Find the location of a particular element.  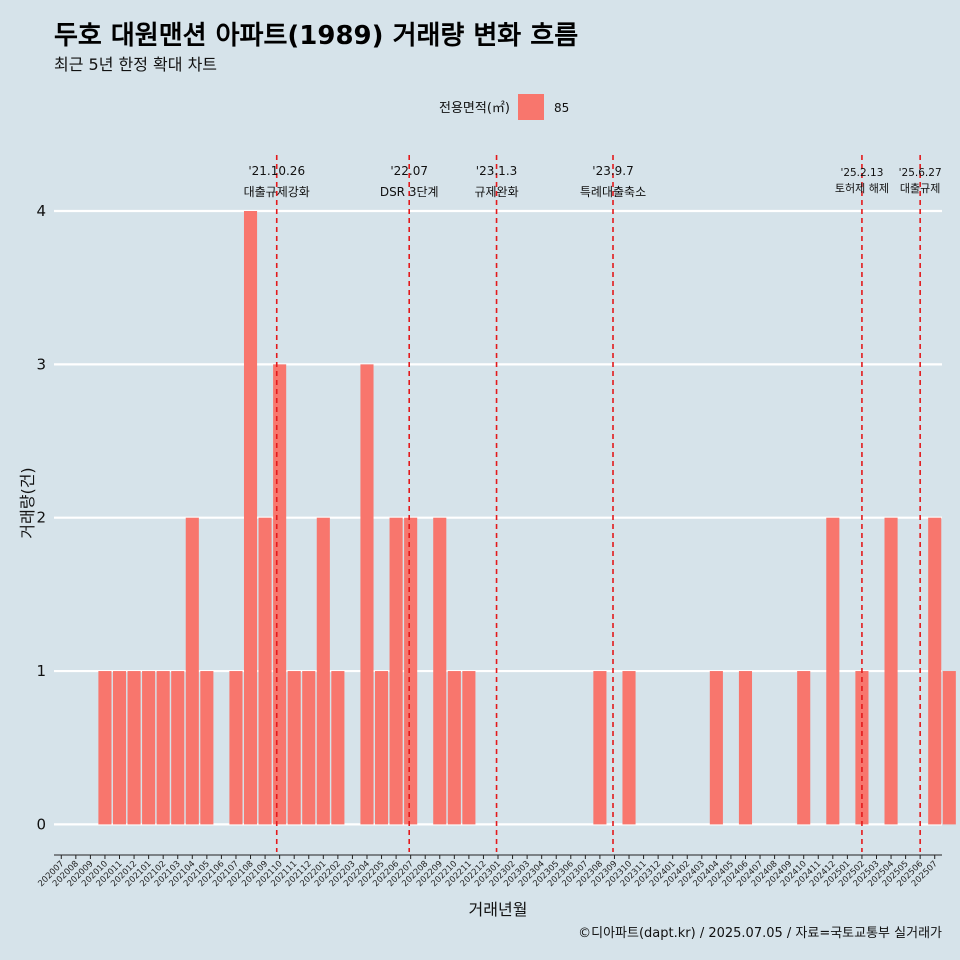

event-label: 대출규제 is located at coordinates (920, 188).